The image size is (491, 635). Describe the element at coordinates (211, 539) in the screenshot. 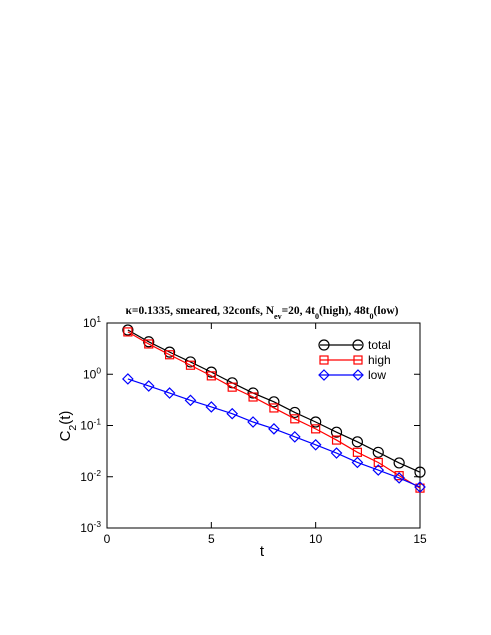

I see `x-tick-label: 5` at that location.